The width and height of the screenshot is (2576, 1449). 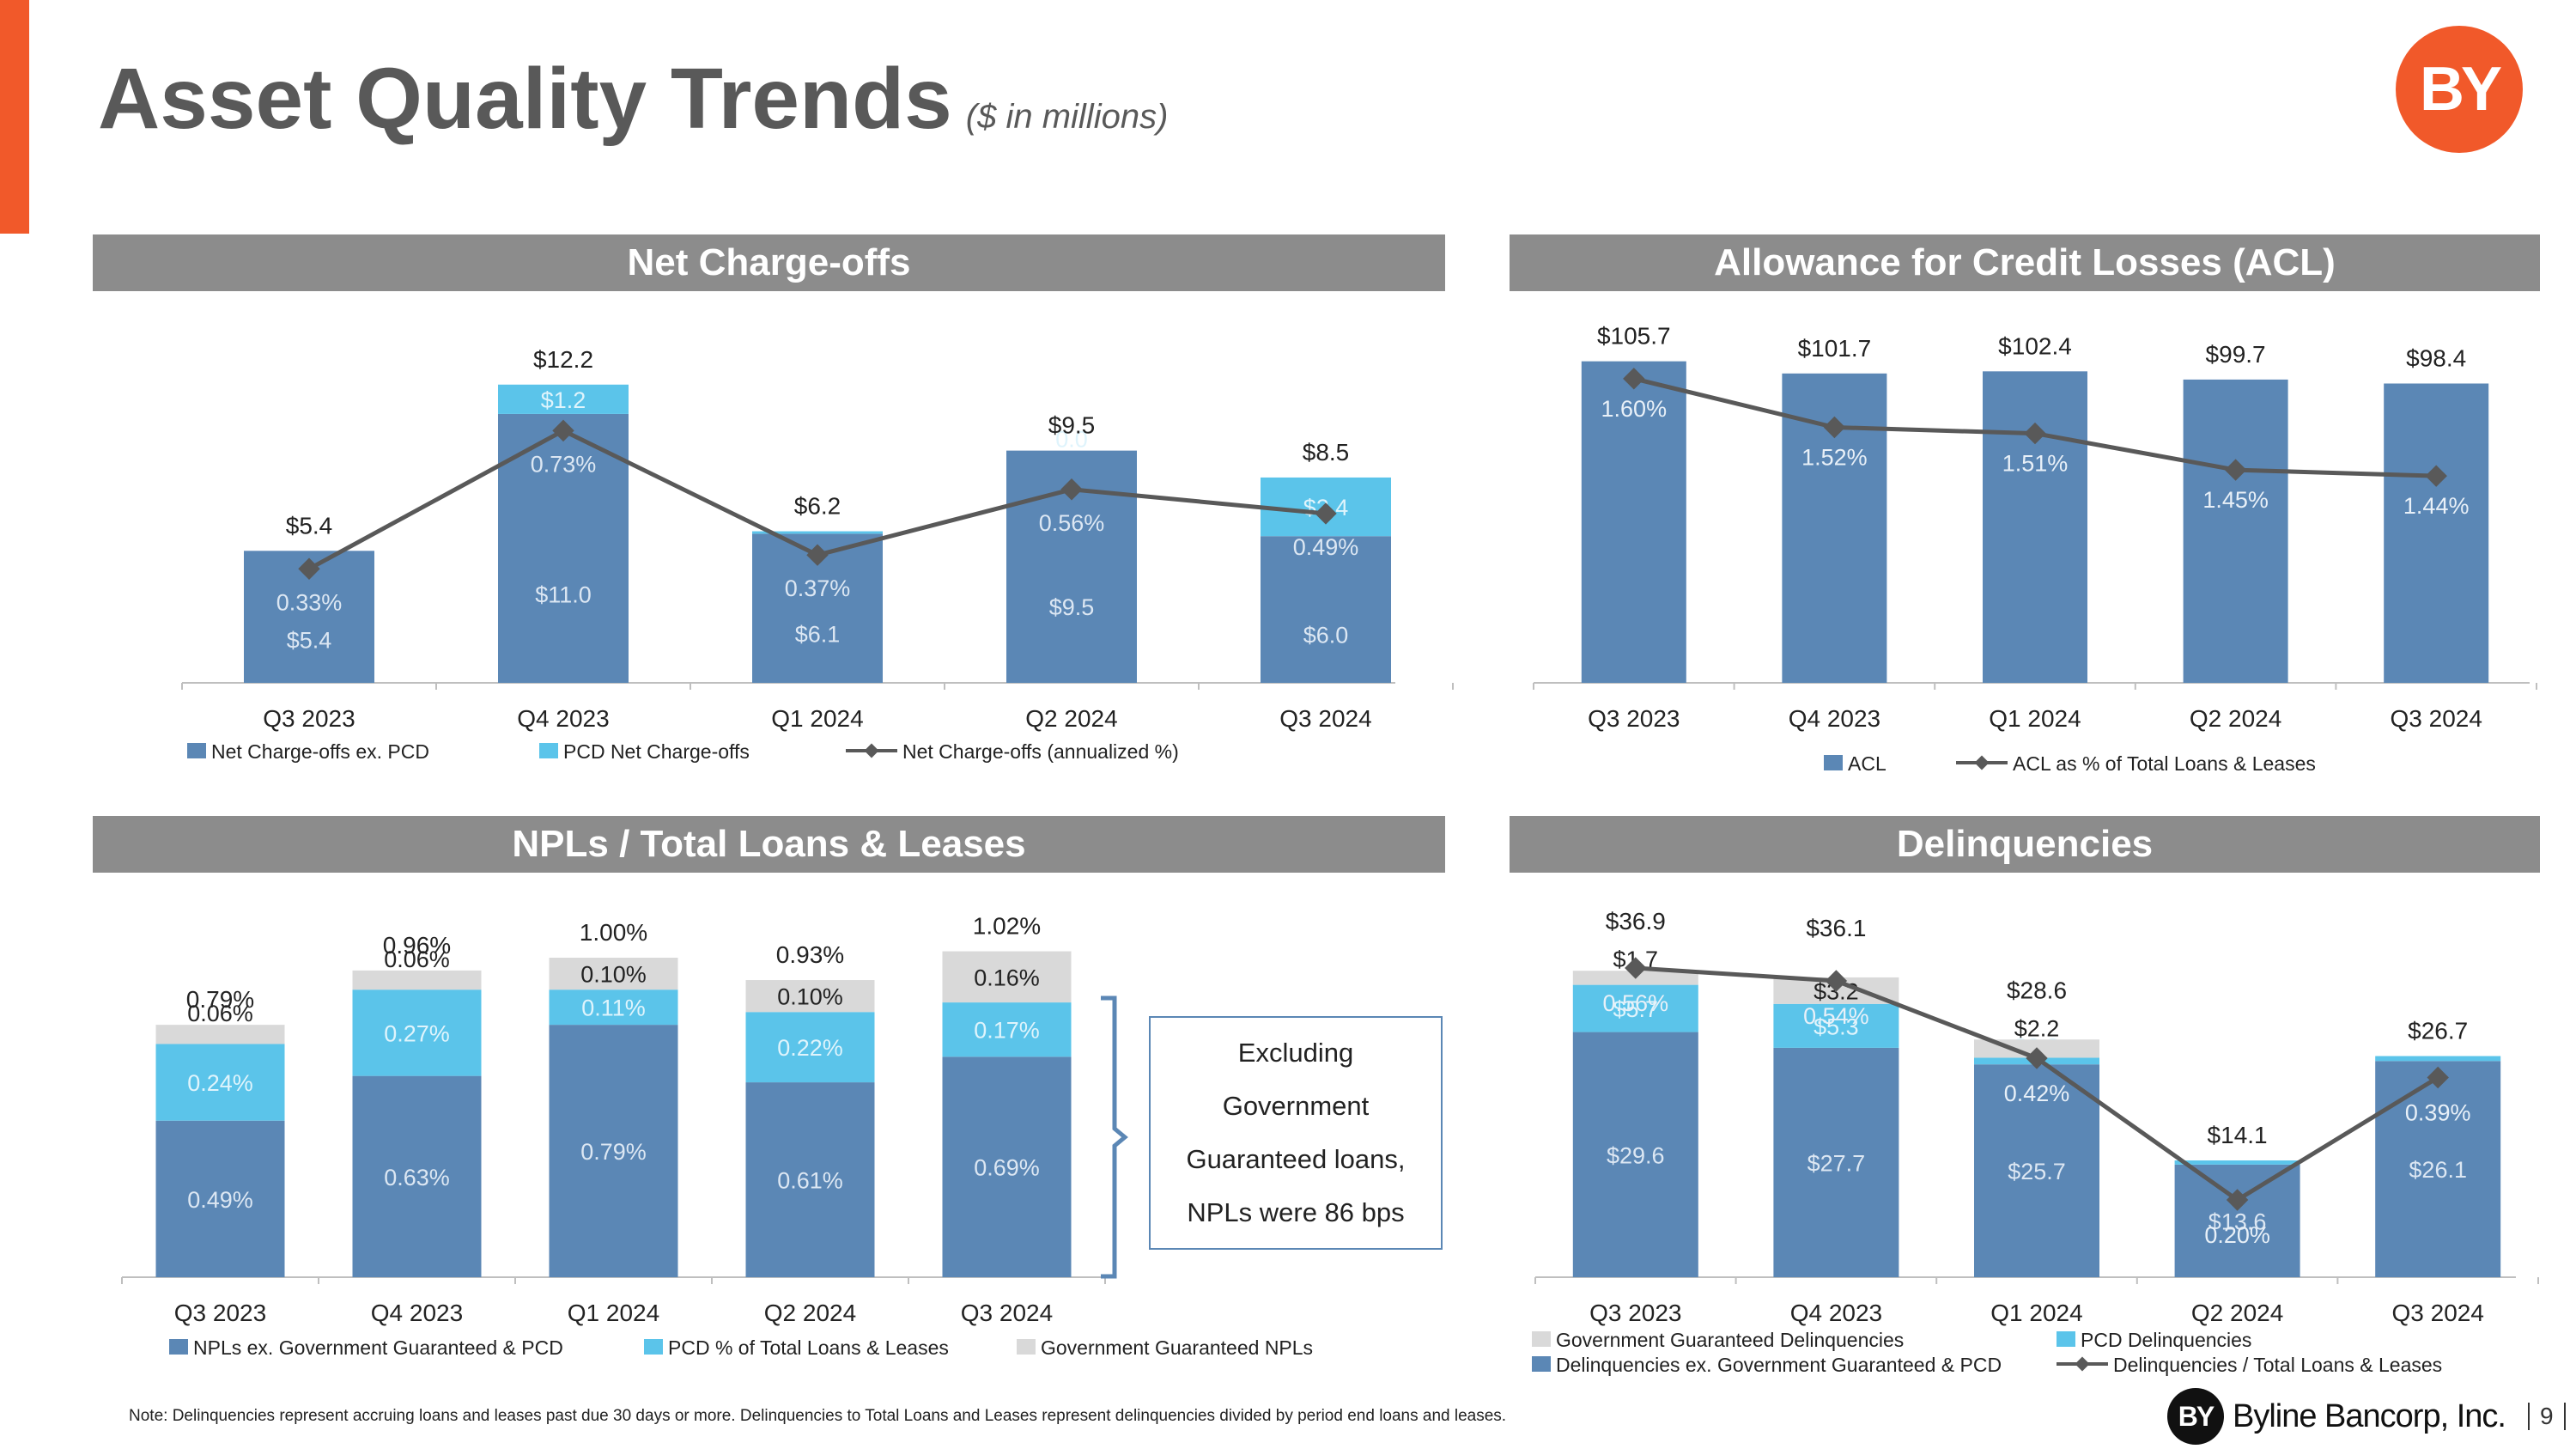 I want to click on trend-value-label: 0.54%, so click(x=1836, y=1016).